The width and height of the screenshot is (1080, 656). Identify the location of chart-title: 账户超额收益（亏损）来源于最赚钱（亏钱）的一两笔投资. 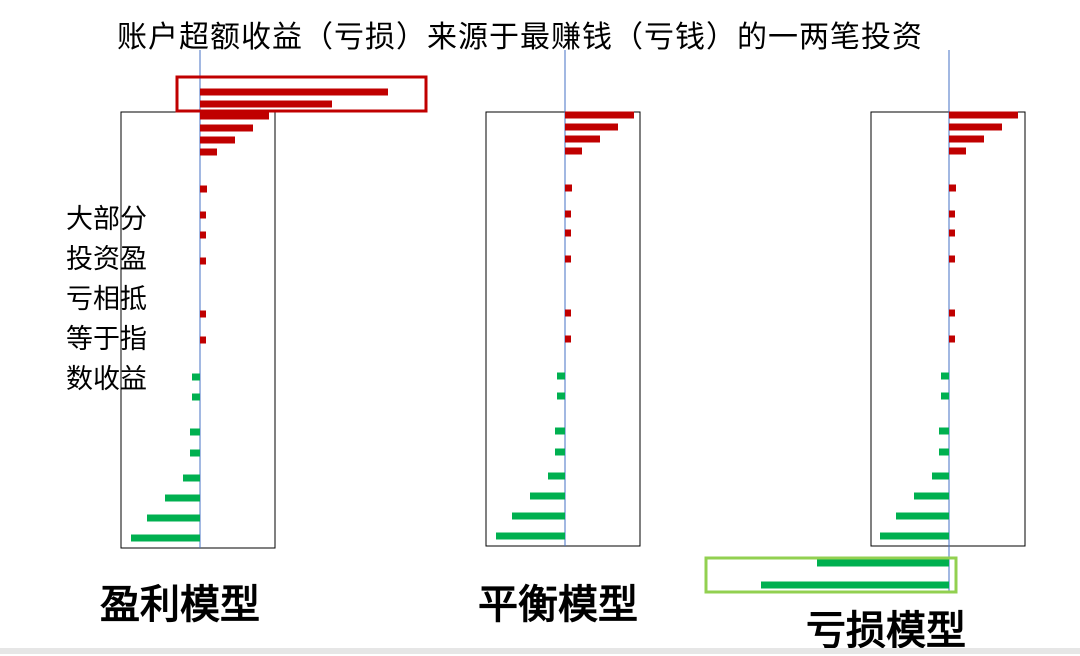
(520, 37).